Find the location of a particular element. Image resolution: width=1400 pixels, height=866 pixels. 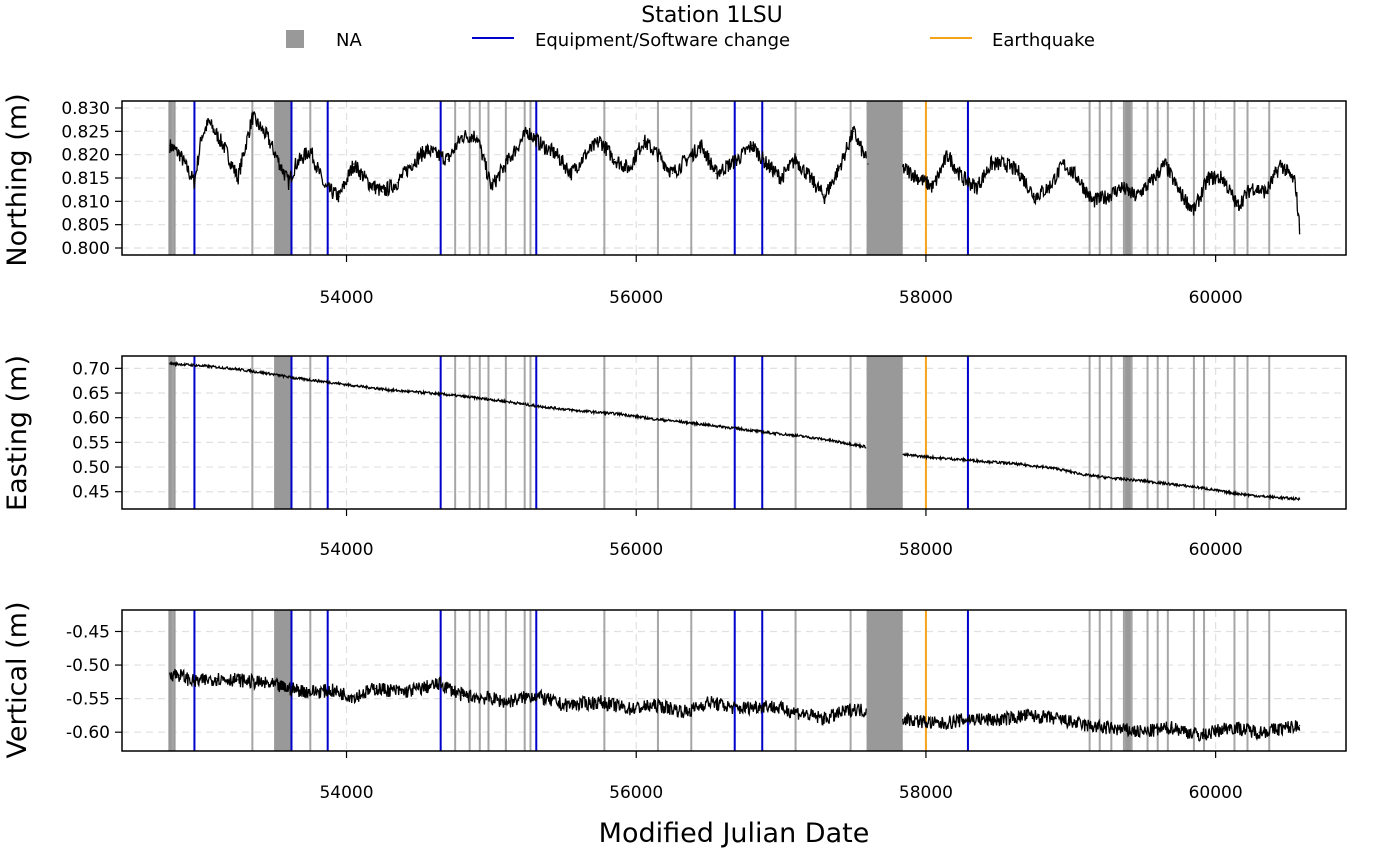

y-tick-label: -0.55 is located at coordinates (88, 700).